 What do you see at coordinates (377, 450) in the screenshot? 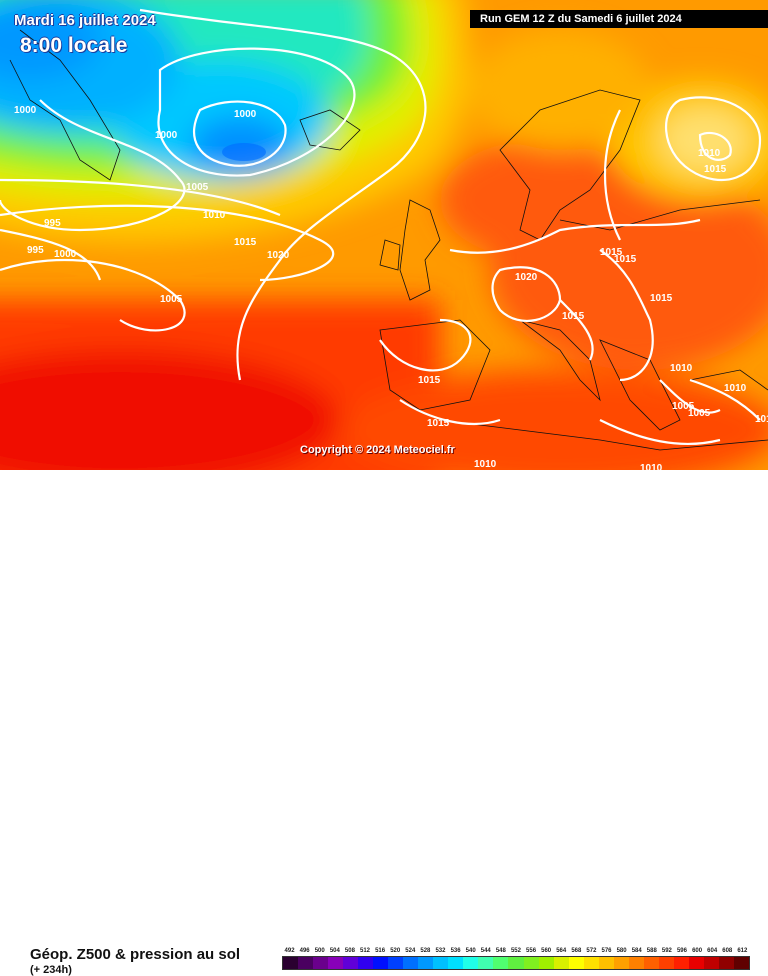
I see `copyright-notice: Copyright © 2024 Meteociel.fr` at bounding box center [377, 450].